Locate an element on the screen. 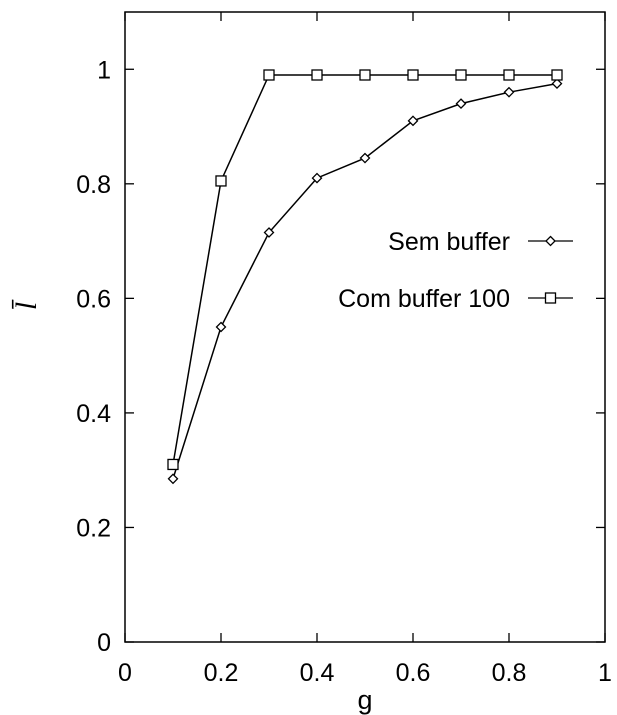  x-tick-label: 0.8 is located at coordinates (509, 673).